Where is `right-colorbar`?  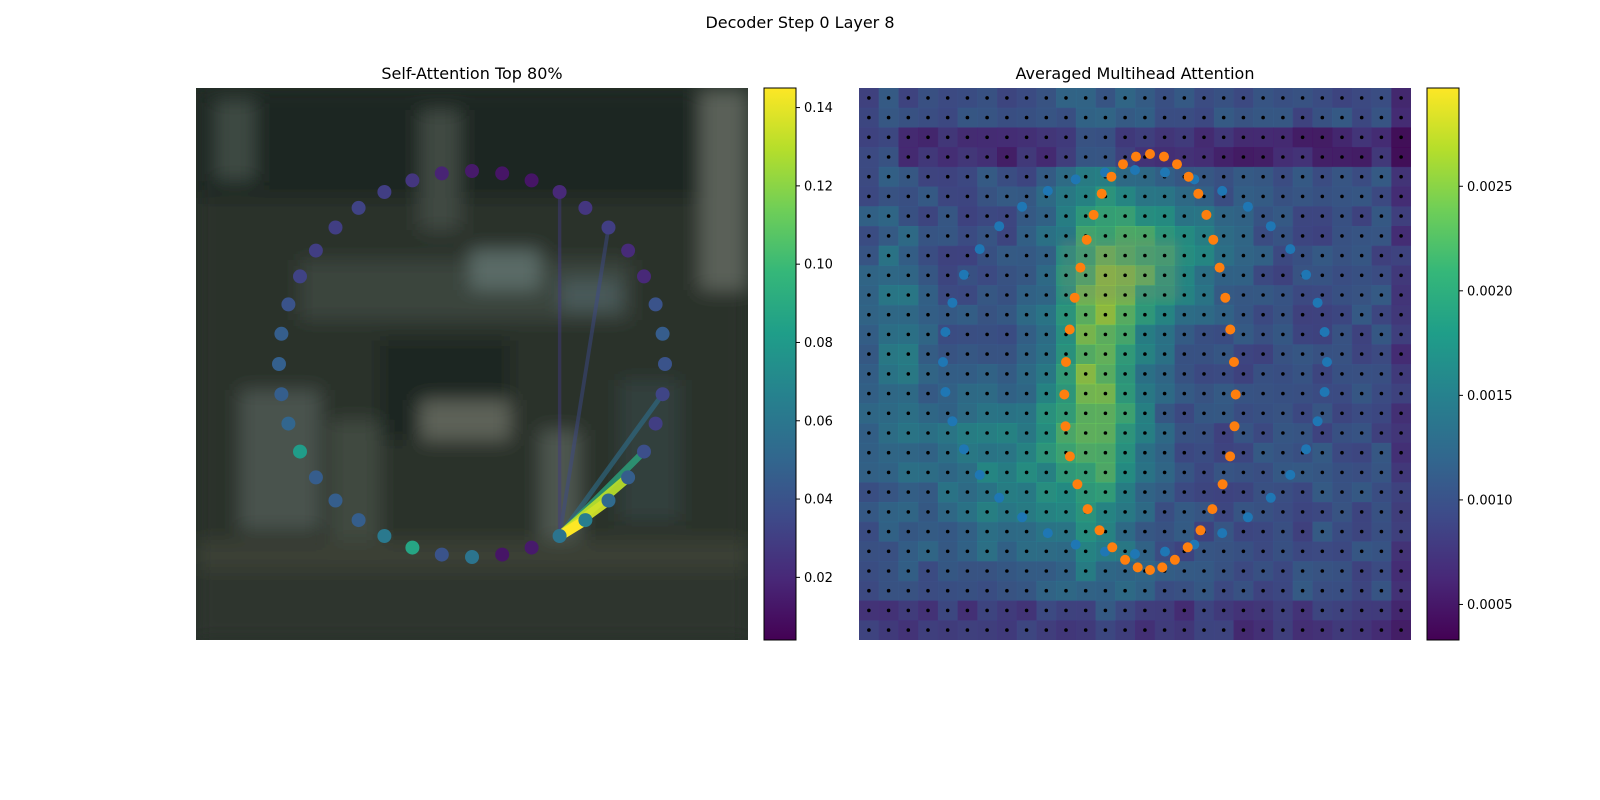
right-colorbar is located at coordinates (1443, 364).